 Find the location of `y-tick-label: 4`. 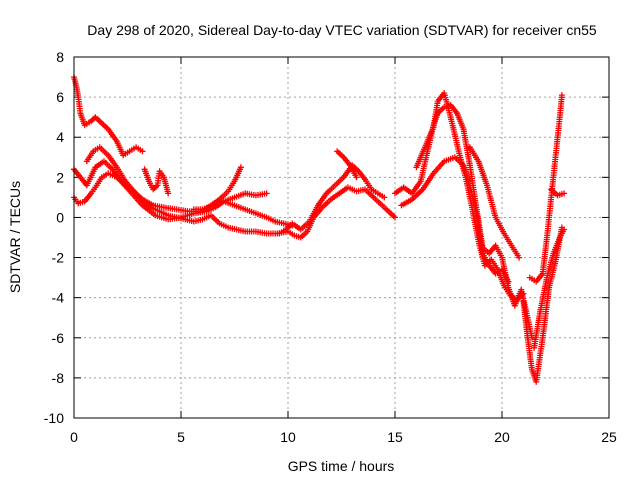

y-tick-label: 4 is located at coordinates (60, 137).